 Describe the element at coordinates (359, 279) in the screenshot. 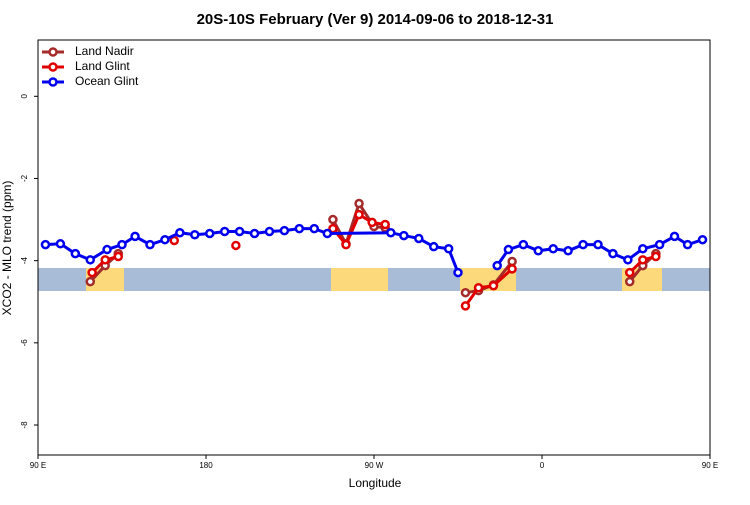

I see `land-band` at that location.